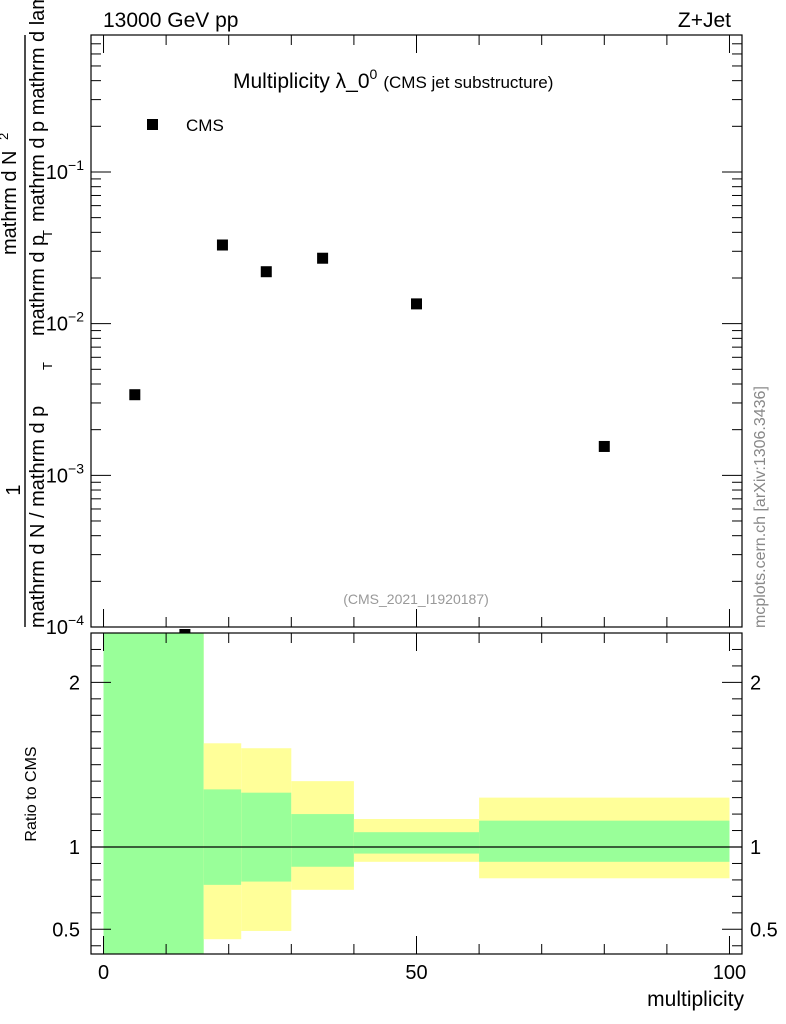  I want to click on x-tick-label: 0, so click(103, 973).